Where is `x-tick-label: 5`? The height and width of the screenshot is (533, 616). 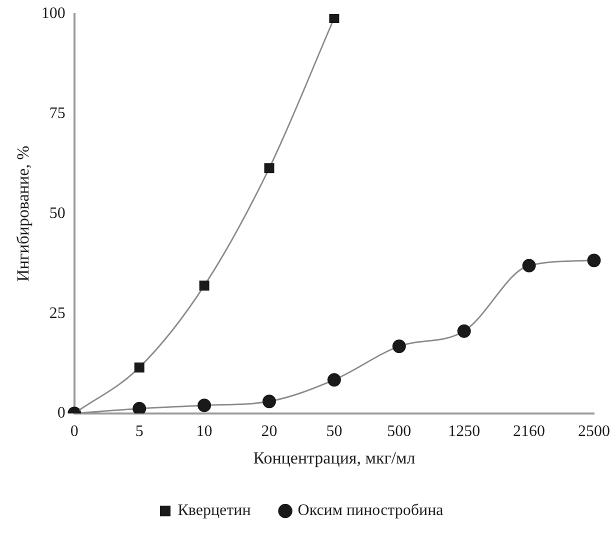
x-tick-label: 5 is located at coordinates (139, 431).